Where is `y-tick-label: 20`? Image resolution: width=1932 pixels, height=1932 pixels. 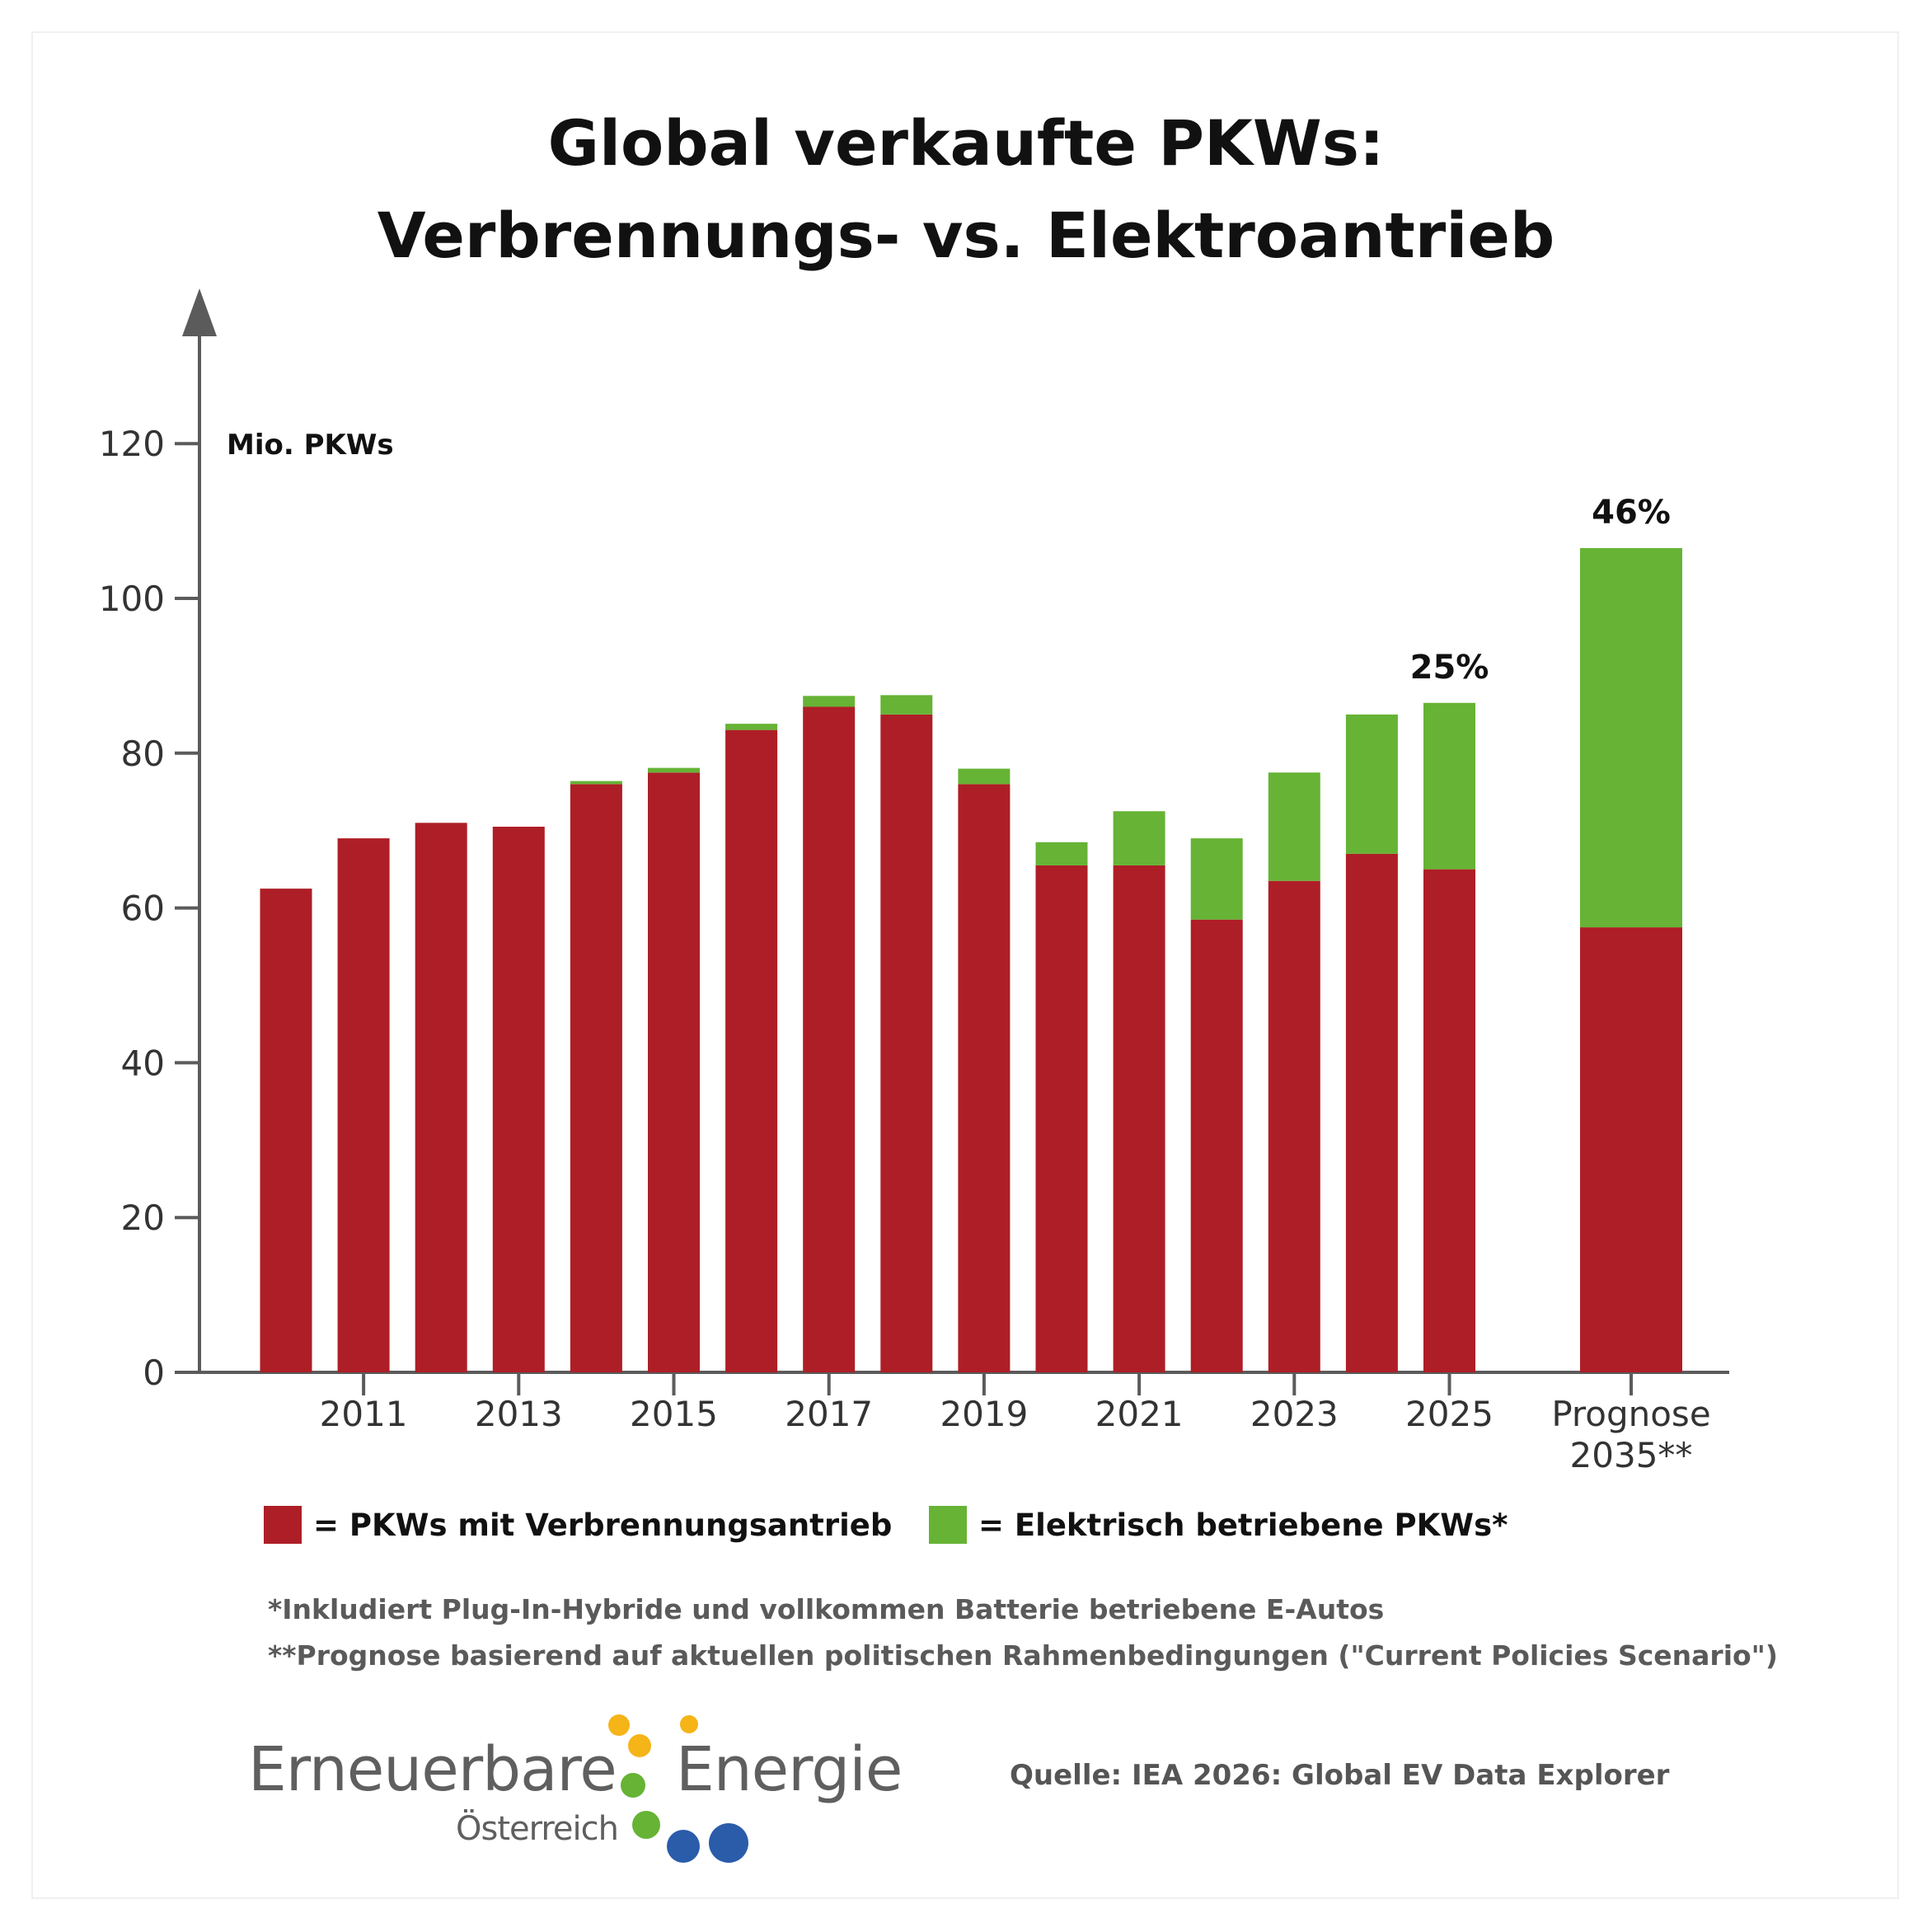
y-tick-label: 20 is located at coordinates (143, 1218).